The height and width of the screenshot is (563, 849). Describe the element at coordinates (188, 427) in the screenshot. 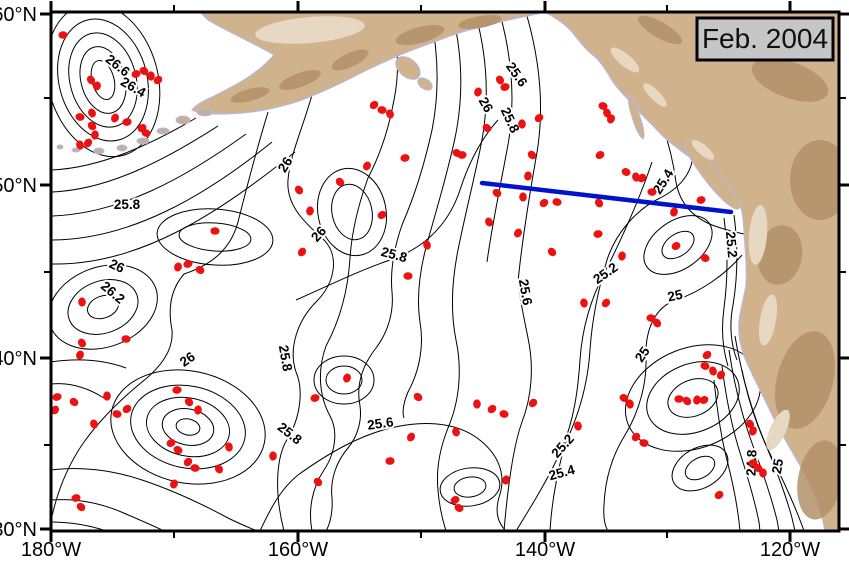

I see `contour-high-bottomleft` at that location.